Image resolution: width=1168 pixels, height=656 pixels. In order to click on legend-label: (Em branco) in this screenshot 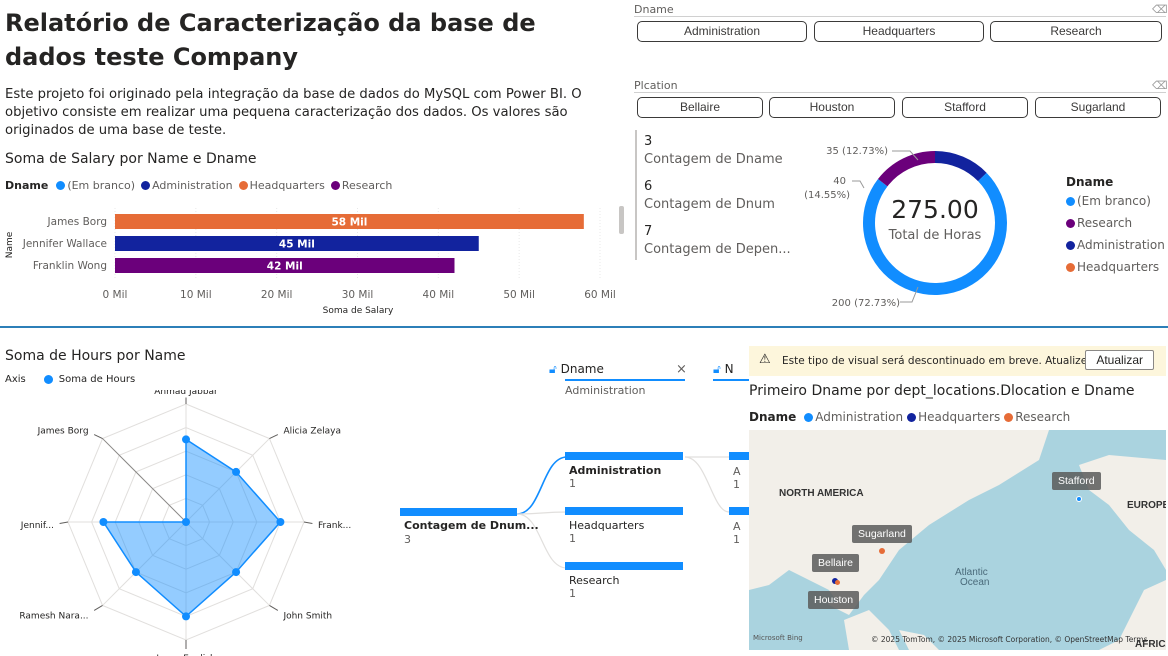, I will do `click(101, 185)`.